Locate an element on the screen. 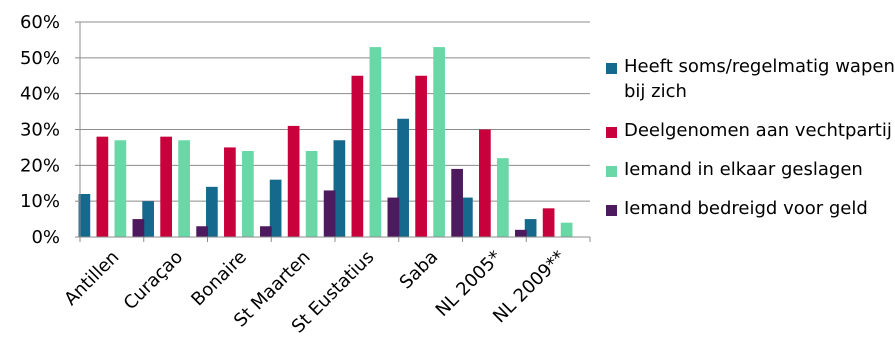 The image size is (895, 349). legend-item: Deelgenomen aan vechtpartij is located at coordinates (750, 130).